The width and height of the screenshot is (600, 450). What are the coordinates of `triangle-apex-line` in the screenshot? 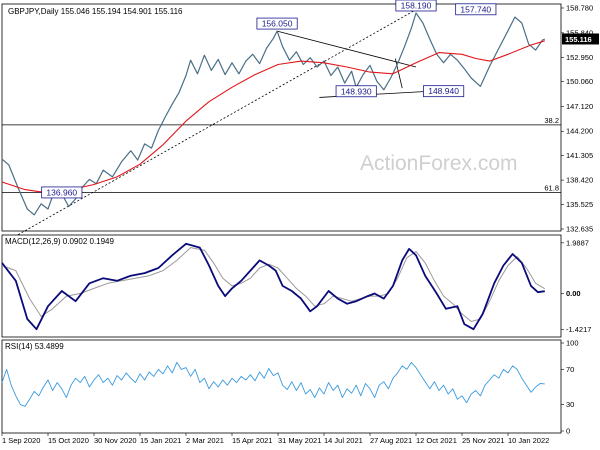 It's located at (398, 73).